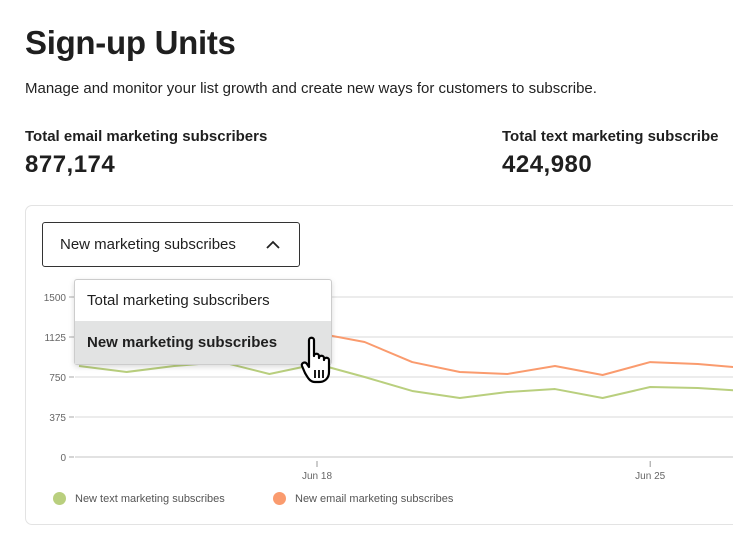  Describe the element at coordinates (57, 378) in the screenshot. I see `y-tick-label: 750` at that location.